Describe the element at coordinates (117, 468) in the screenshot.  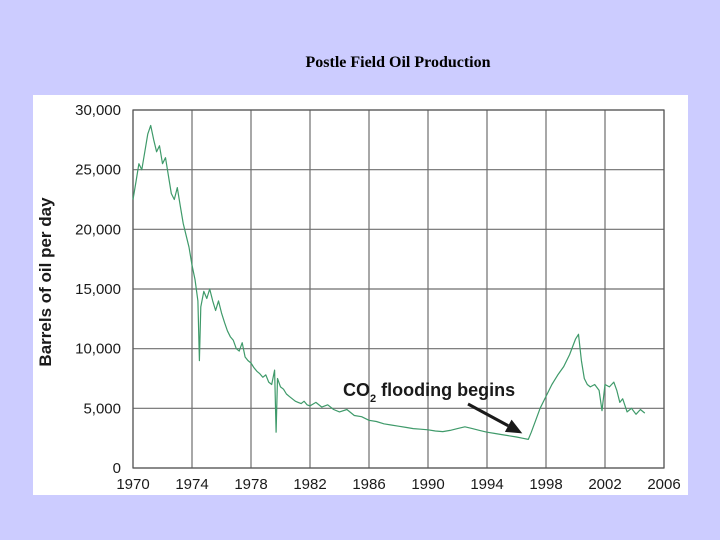
I see `y-tick-label: 0` at that location.